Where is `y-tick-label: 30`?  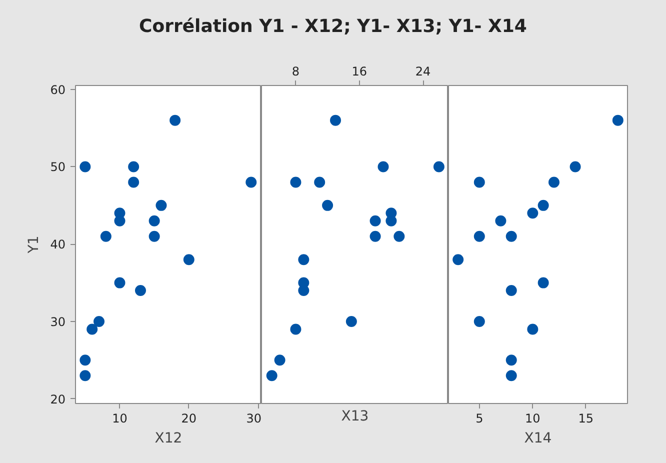 y-tick-label: 30 is located at coordinates (58, 321).